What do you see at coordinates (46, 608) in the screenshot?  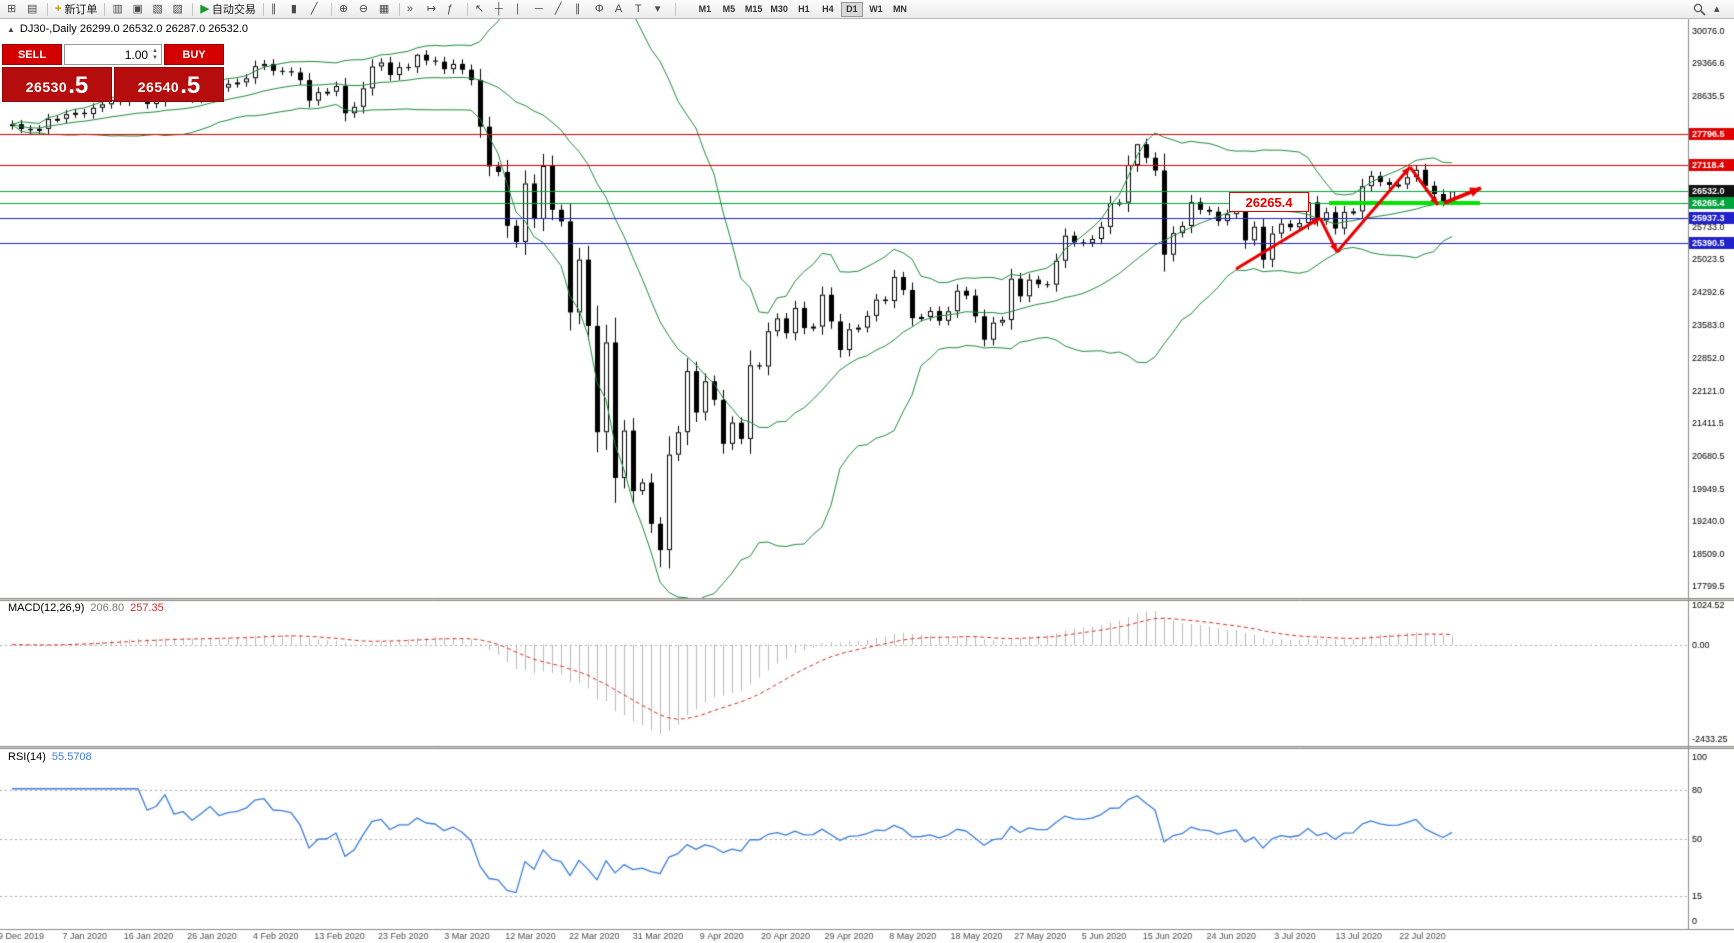 I see `macd-name: MACD(12,26,9)` at bounding box center [46, 608].